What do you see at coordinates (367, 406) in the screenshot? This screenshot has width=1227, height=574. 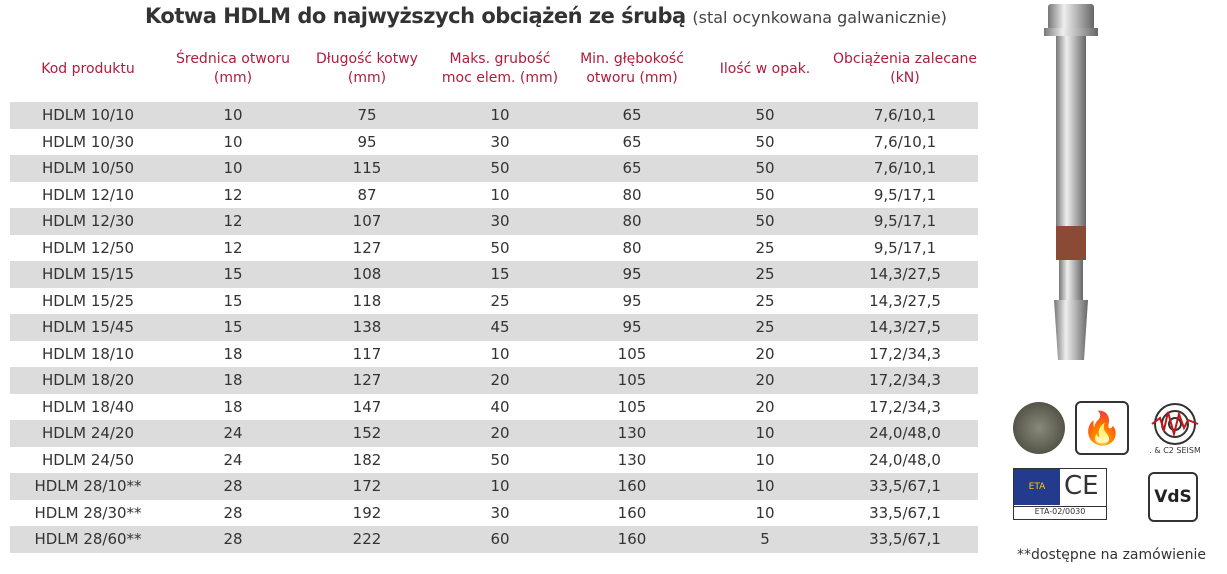 I see `table-cell: 147` at bounding box center [367, 406].